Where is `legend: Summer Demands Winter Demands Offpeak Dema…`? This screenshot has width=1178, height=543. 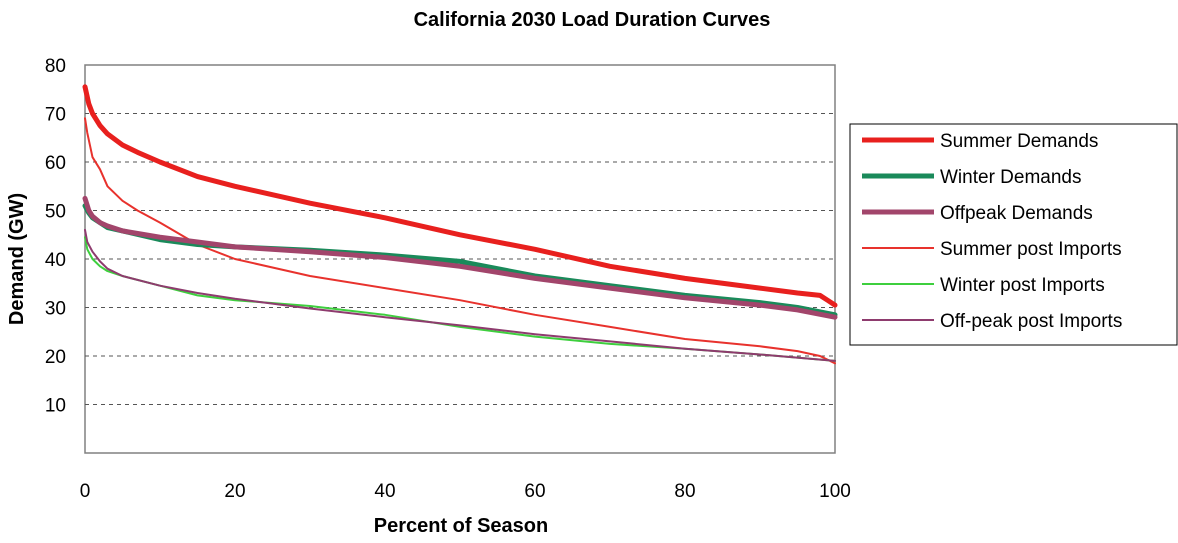 legend: Summer Demands Winter Demands Offpeak Dema… is located at coordinates (1013, 234).